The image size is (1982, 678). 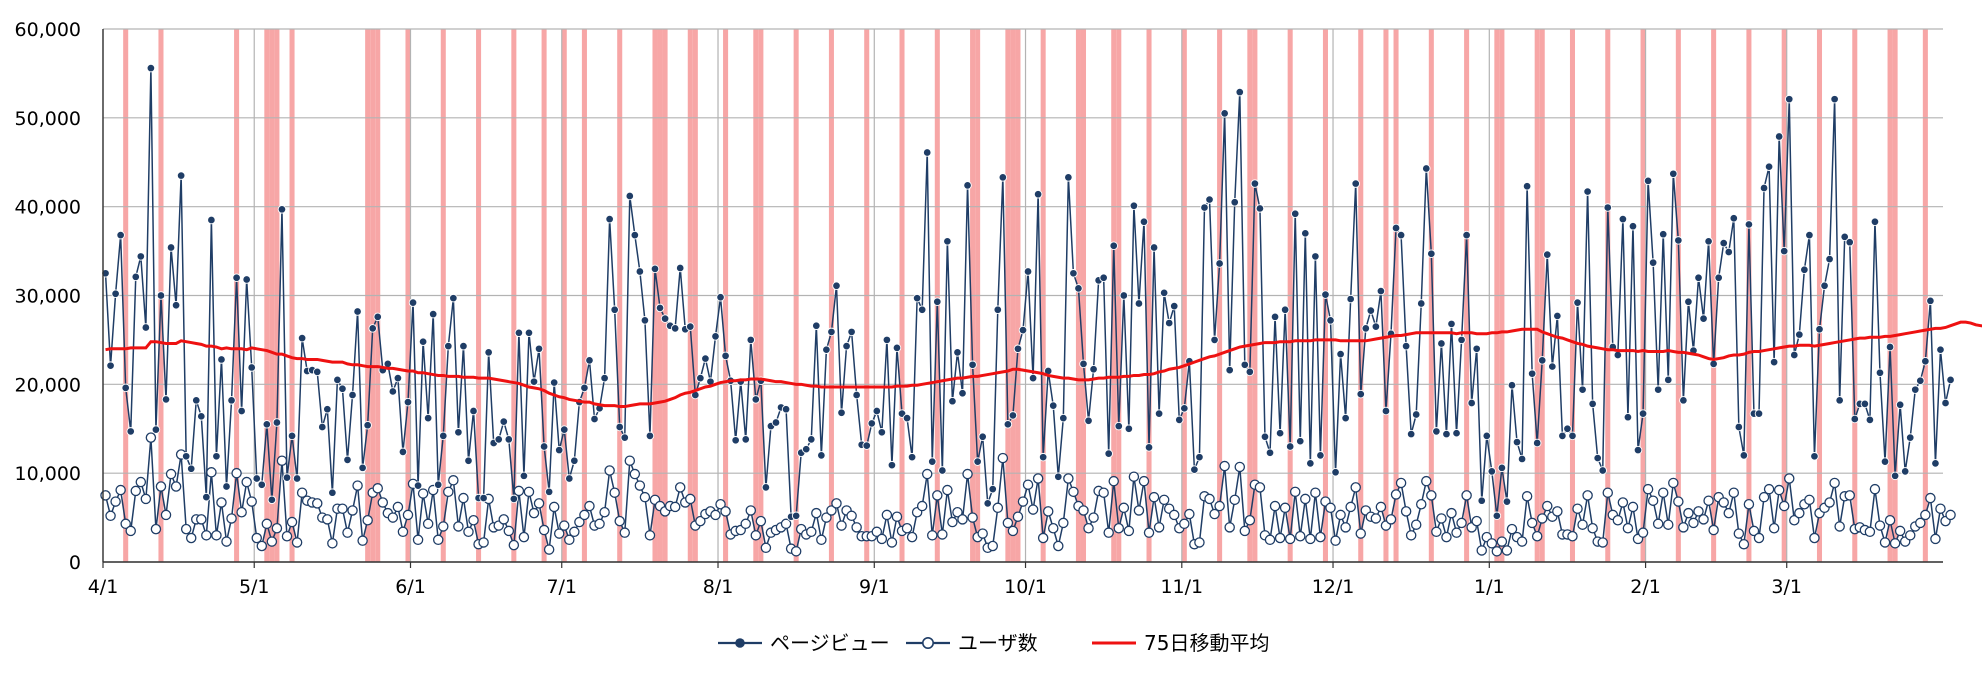 I want to click on x-tick-label: 10/1, so click(x=1025, y=587).